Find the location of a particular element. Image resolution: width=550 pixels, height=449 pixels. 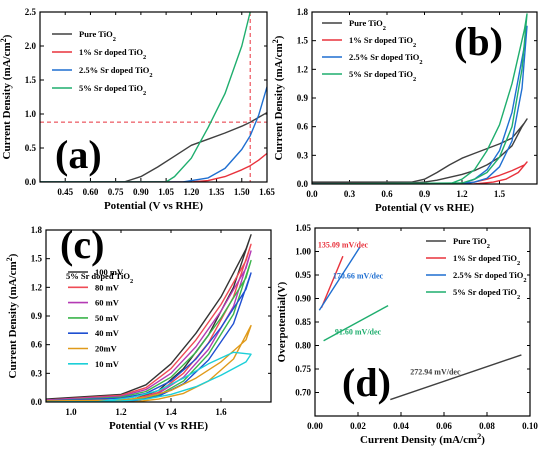

y-tick-label: 1.0 is located at coordinates (31, 114).